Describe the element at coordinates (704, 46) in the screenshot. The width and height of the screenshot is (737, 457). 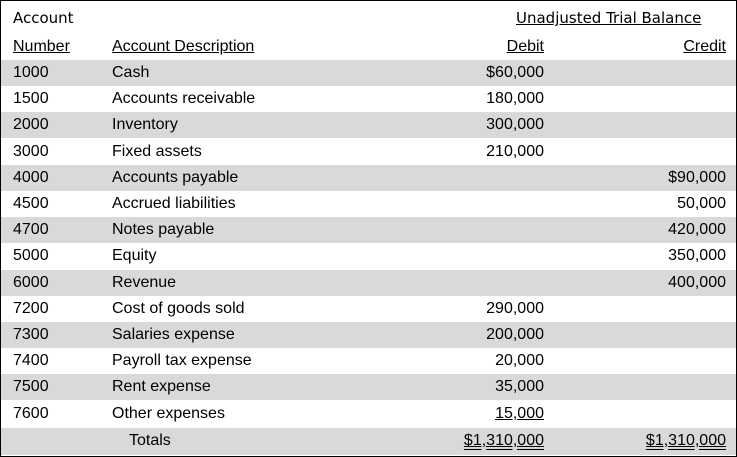
I see `col-header-credit: Credit` at that location.